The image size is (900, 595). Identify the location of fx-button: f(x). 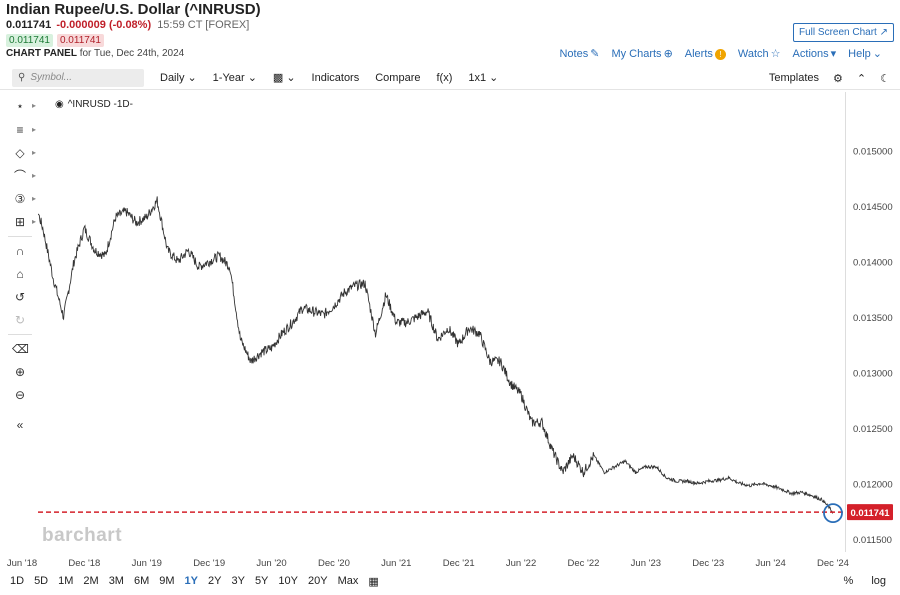
(444, 77).